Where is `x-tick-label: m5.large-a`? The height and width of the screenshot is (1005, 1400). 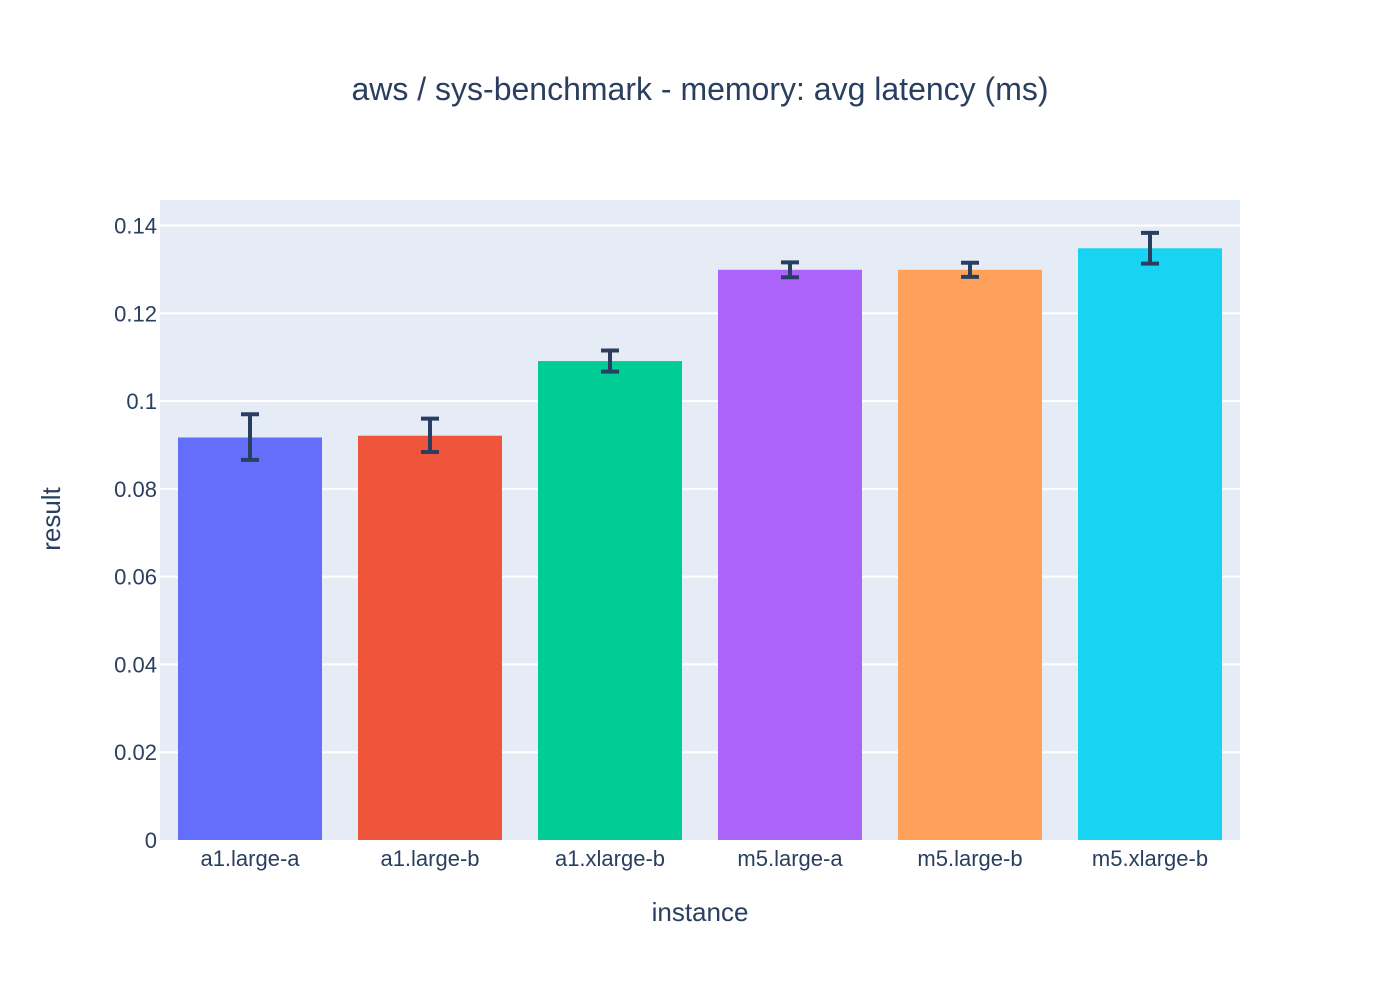
x-tick-label: m5.large-a is located at coordinates (790, 858).